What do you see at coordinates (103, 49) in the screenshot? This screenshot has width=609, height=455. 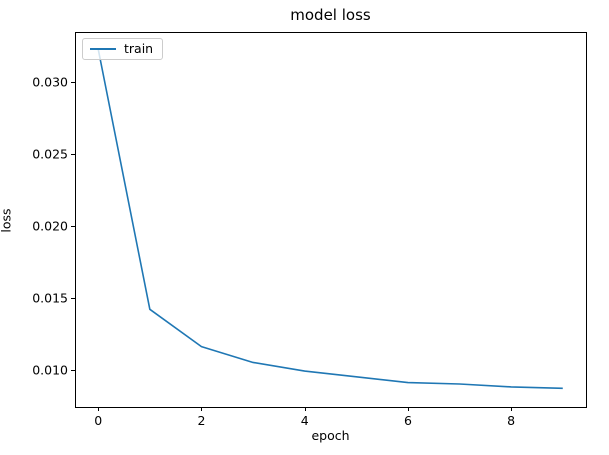 I see `legend-line-sample` at bounding box center [103, 49].